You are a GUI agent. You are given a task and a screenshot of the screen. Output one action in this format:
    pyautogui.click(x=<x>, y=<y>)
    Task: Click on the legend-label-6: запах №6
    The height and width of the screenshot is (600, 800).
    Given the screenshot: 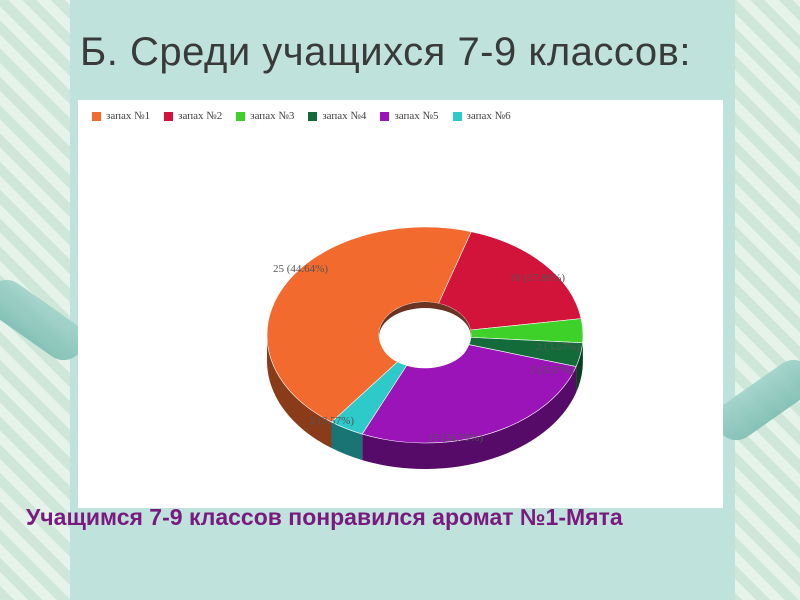 What is the action you would take?
    pyautogui.click(x=488, y=116)
    